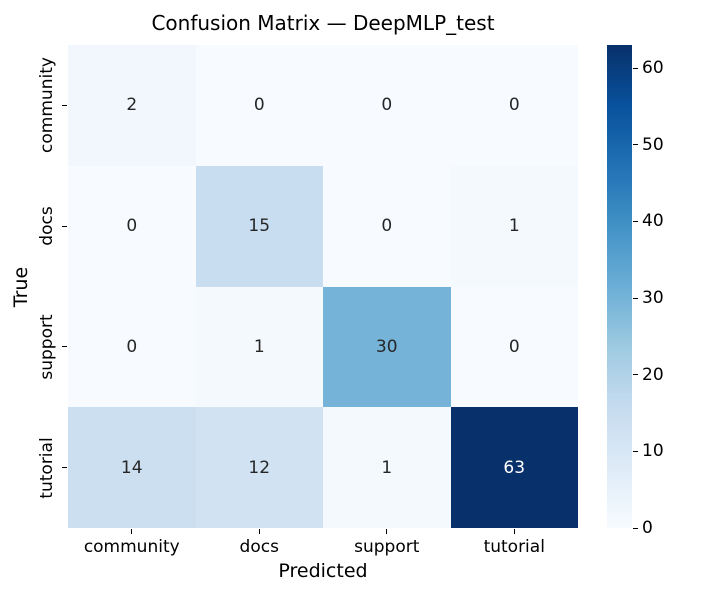 The image size is (720, 600). Describe the element at coordinates (47, 226) in the screenshot. I see `y-tick-label-docs: docs` at that location.